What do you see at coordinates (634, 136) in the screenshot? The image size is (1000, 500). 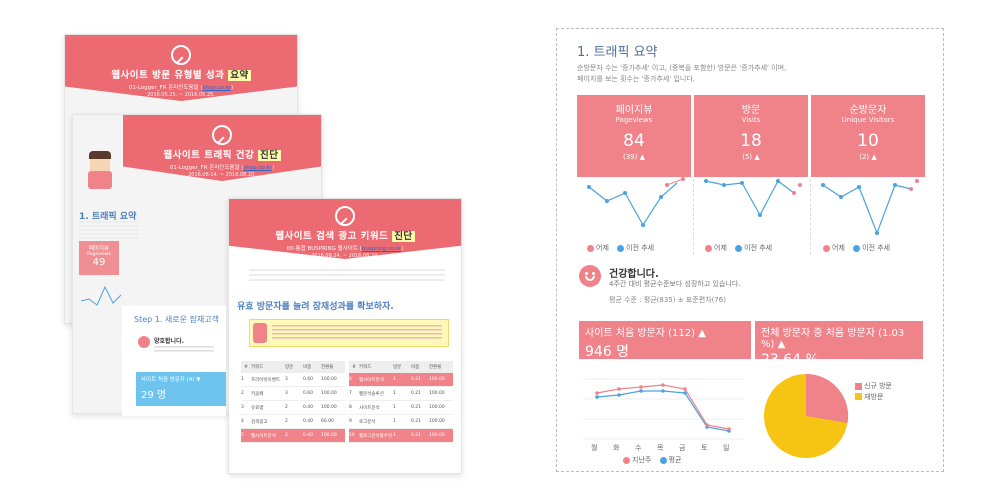 I see `metric-pageviews: 페이지뷰 Pageviews 84 (39) ▲` at bounding box center [634, 136].